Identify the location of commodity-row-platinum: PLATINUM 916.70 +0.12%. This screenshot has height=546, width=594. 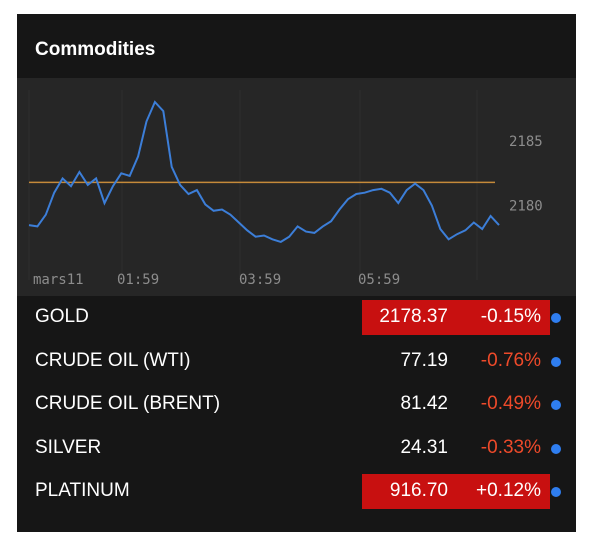
(296, 492).